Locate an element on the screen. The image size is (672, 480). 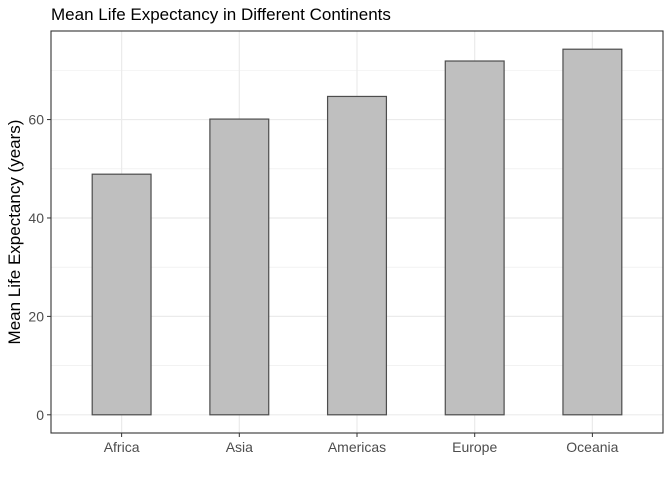
bar-africa is located at coordinates (121, 294).